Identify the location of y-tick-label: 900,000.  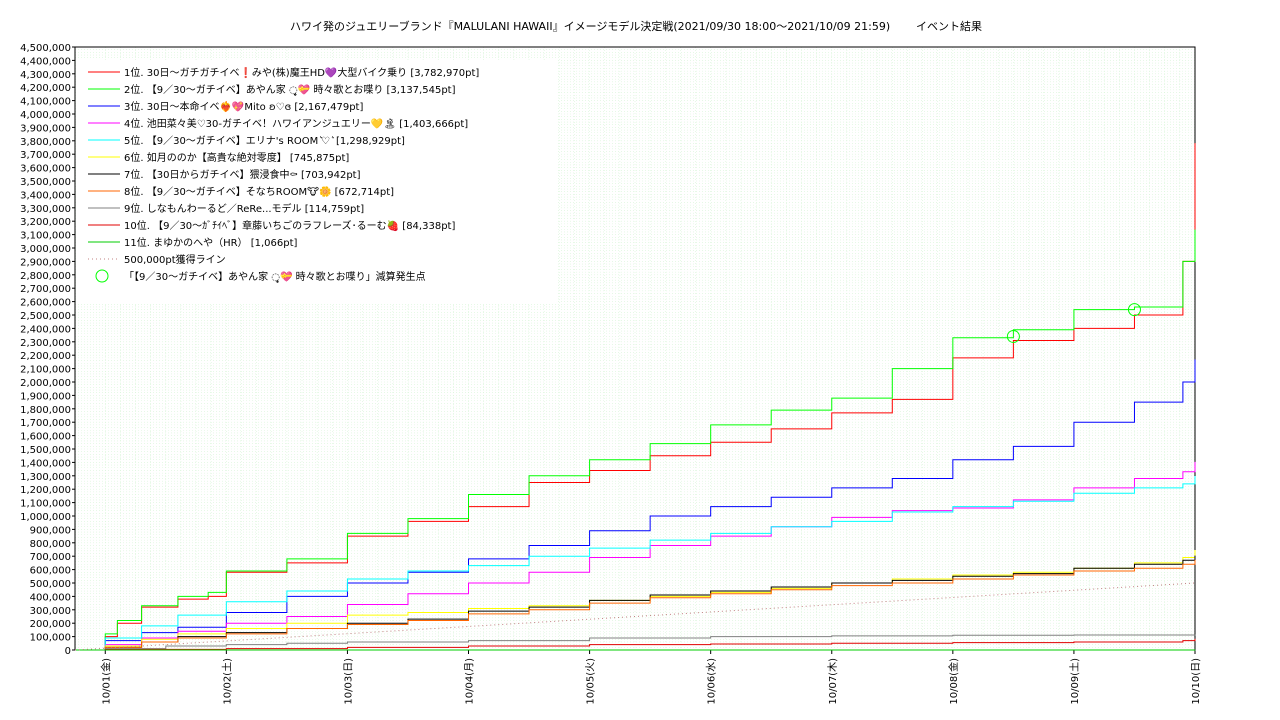
(50, 530).